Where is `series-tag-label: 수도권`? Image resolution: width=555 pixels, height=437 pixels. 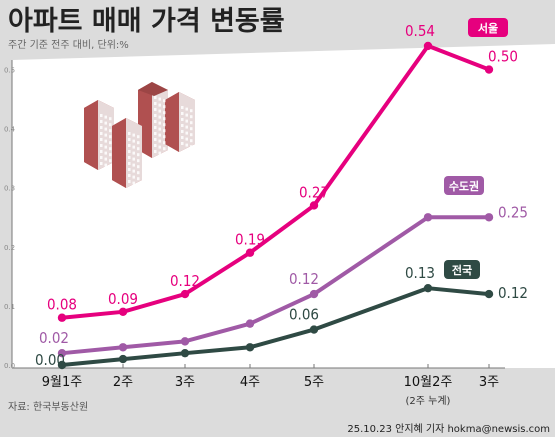 series-tag-label: 수도권 is located at coordinates (464, 186).